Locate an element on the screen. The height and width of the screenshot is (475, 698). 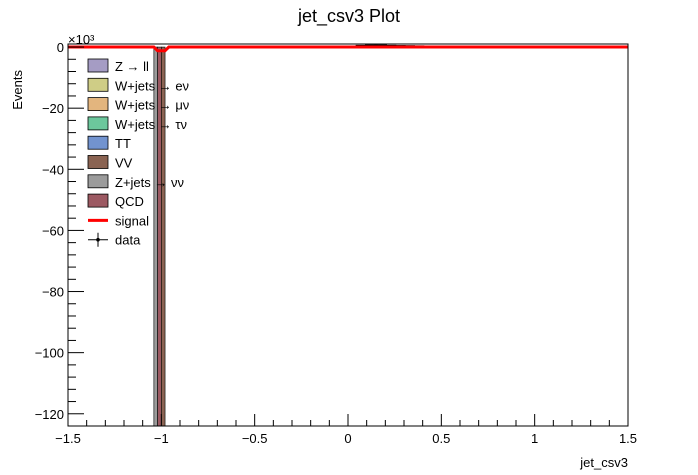
legend-entry-4: TT is located at coordinates (109, 143).